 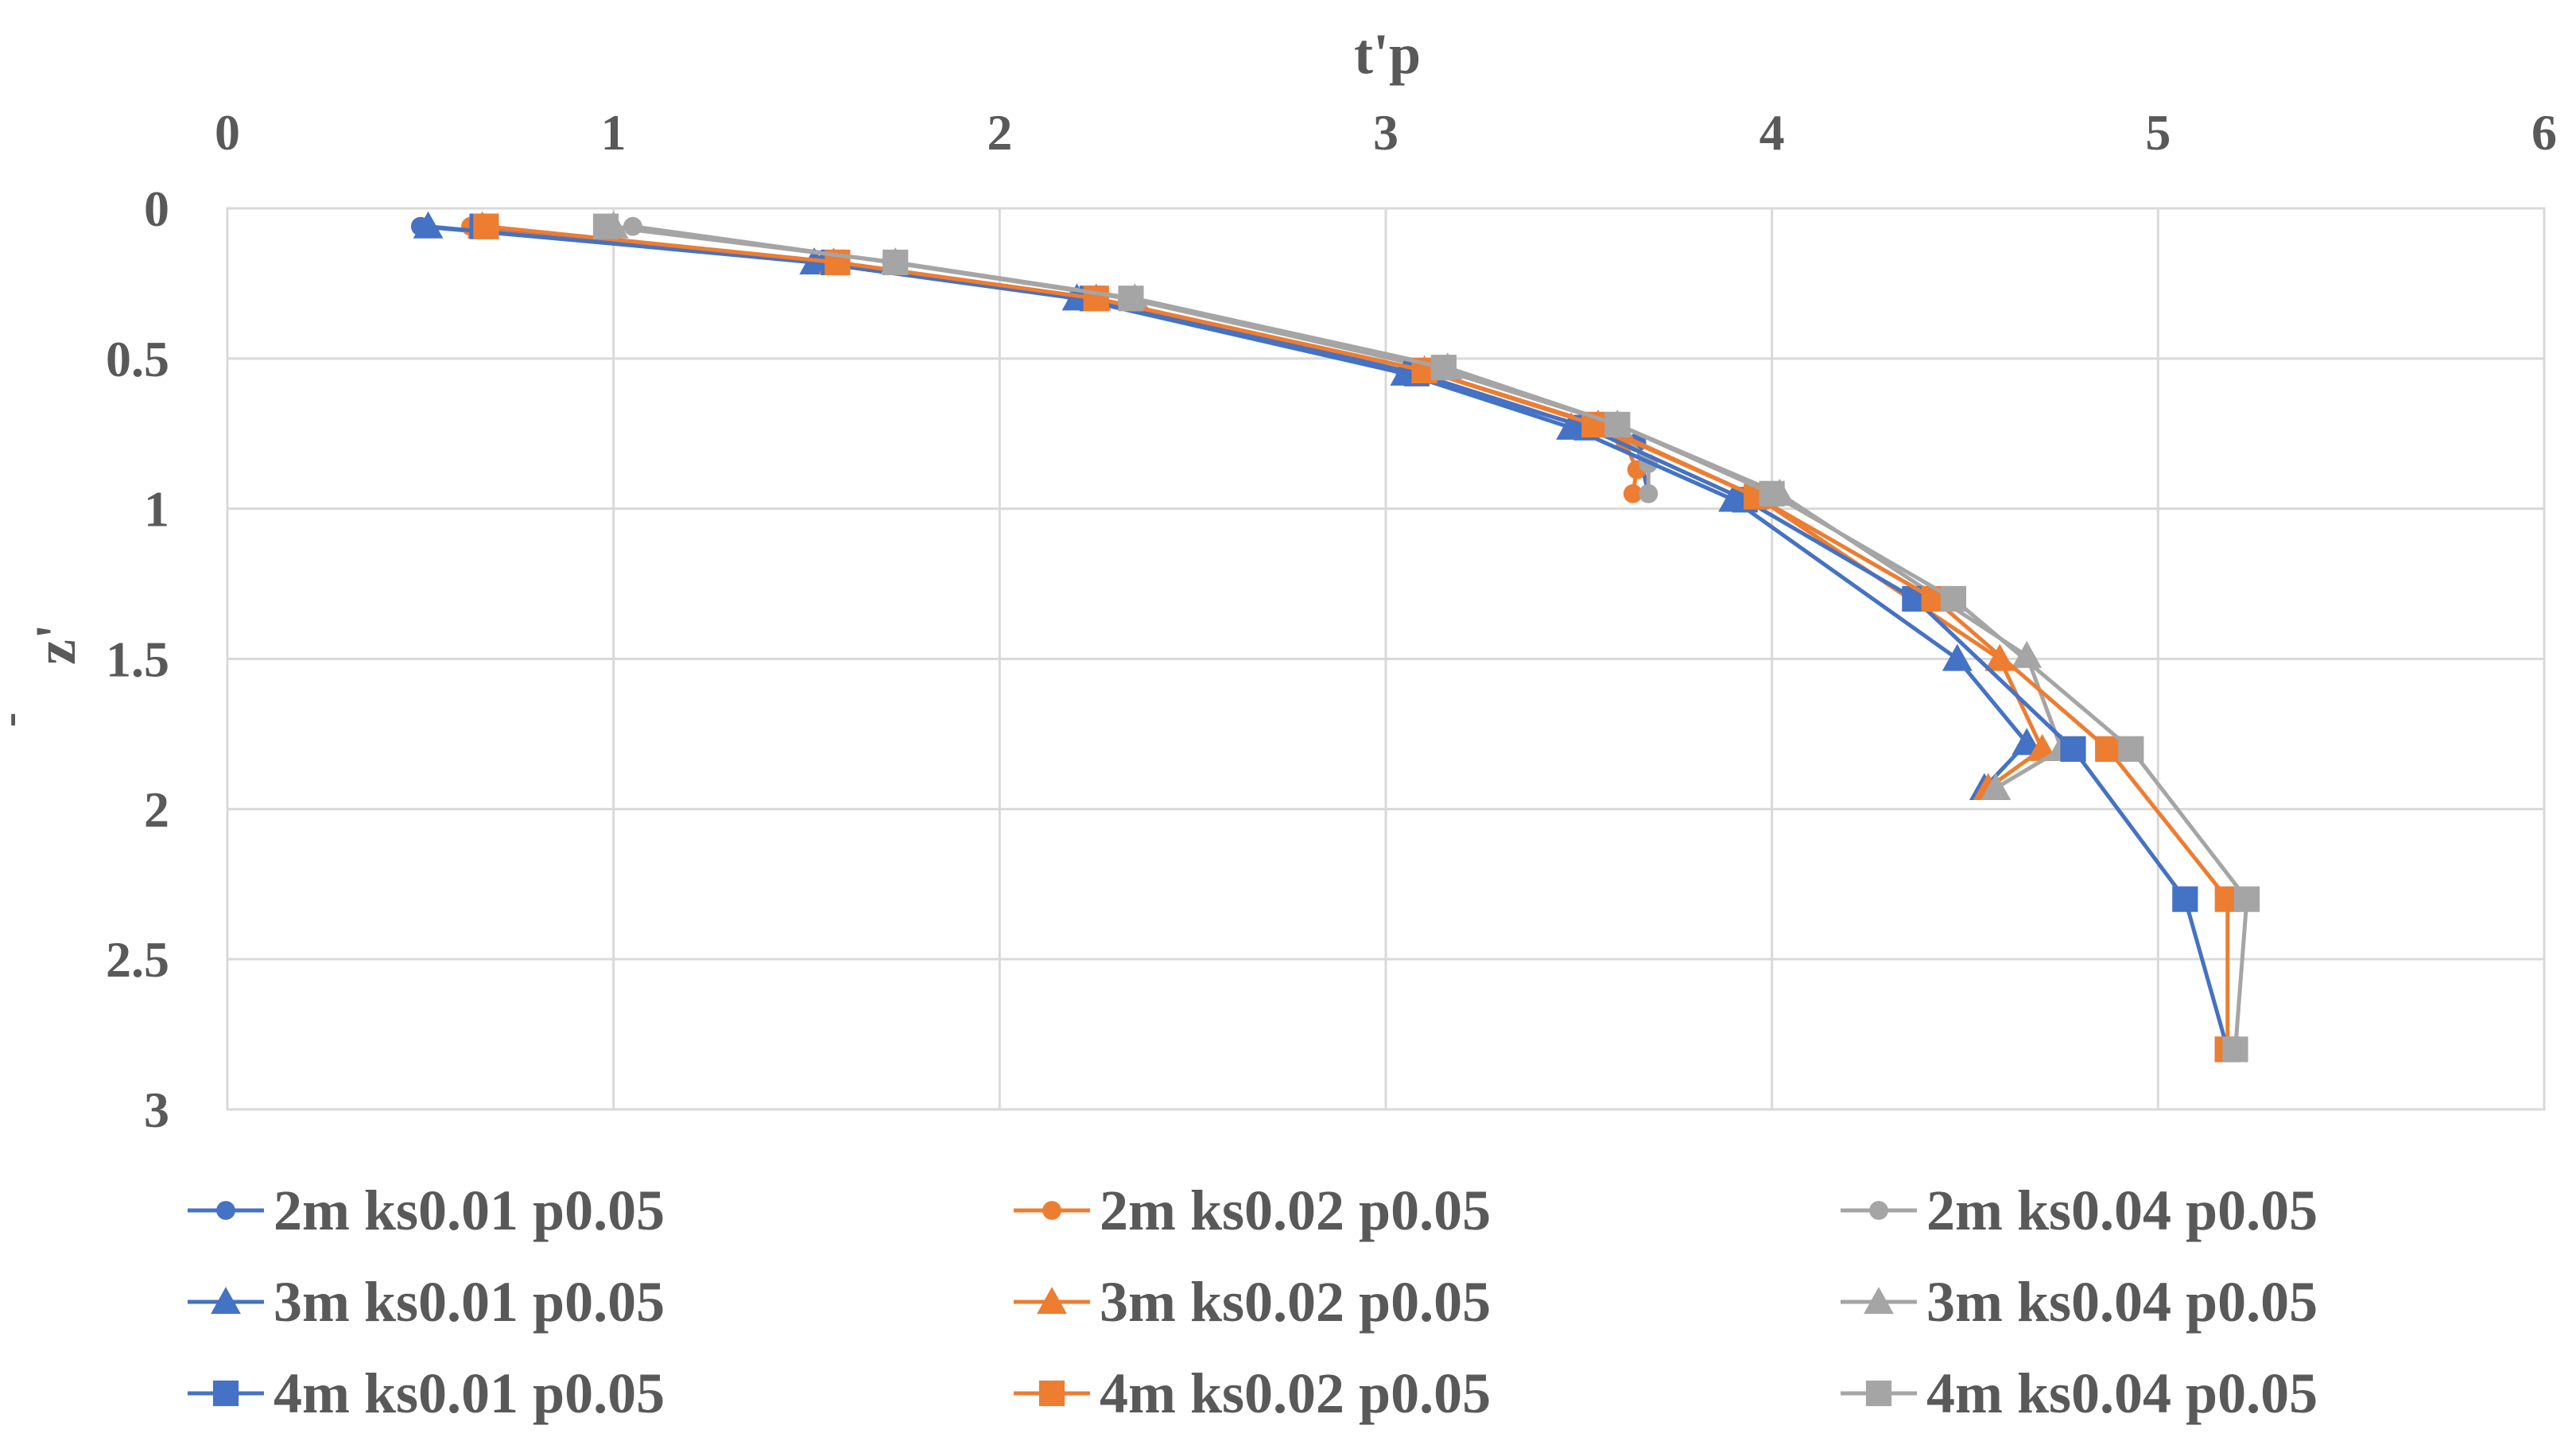 What do you see at coordinates (2122, 1393) in the screenshot?
I see `legend-label: 4m ks0.04 p0.05` at bounding box center [2122, 1393].